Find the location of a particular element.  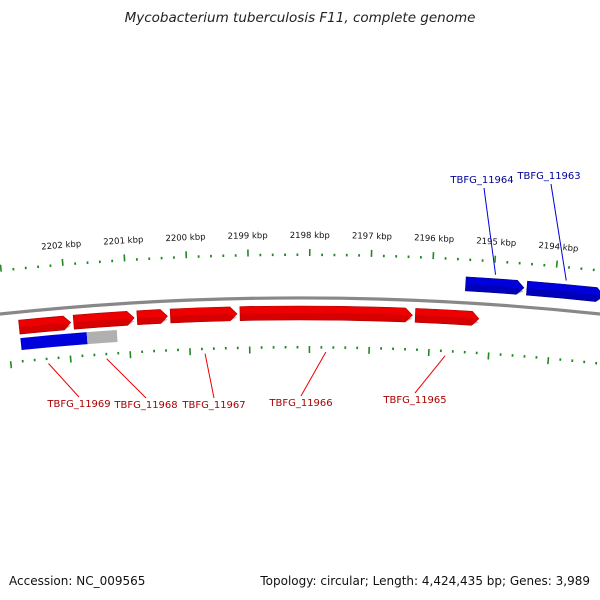

scale-label: 2194 kbp is located at coordinates (558, 248).